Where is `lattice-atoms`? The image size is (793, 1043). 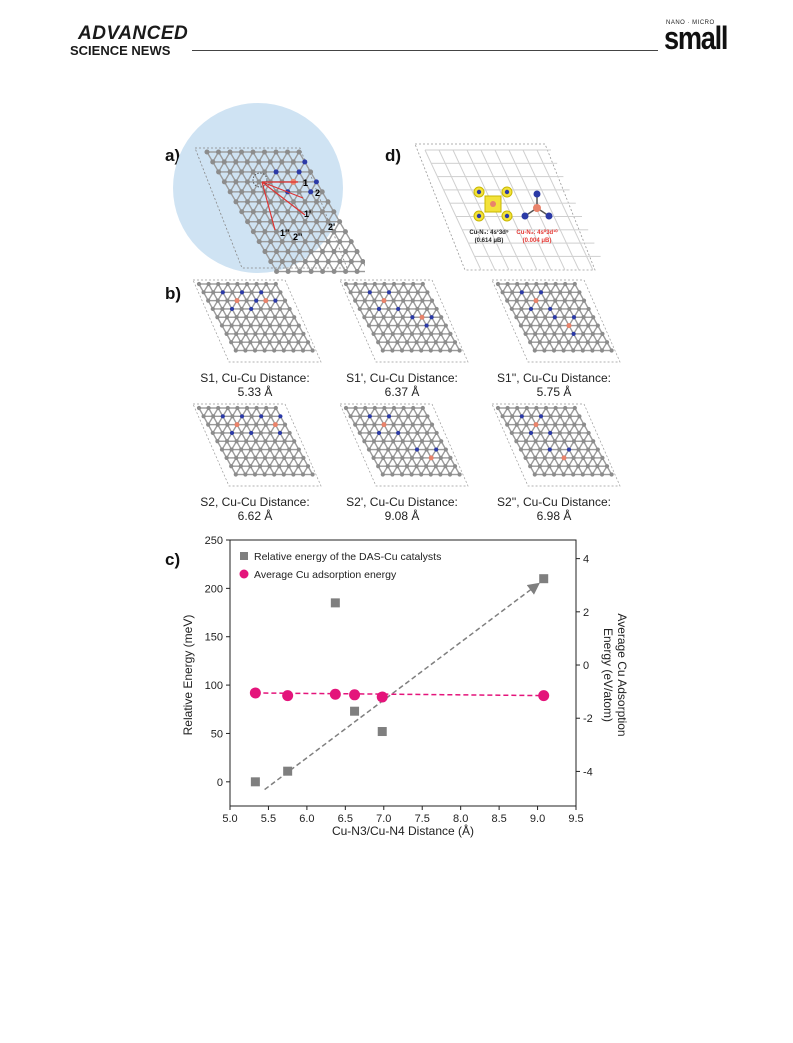 lattice-atoms is located at coordinates (402, 441).